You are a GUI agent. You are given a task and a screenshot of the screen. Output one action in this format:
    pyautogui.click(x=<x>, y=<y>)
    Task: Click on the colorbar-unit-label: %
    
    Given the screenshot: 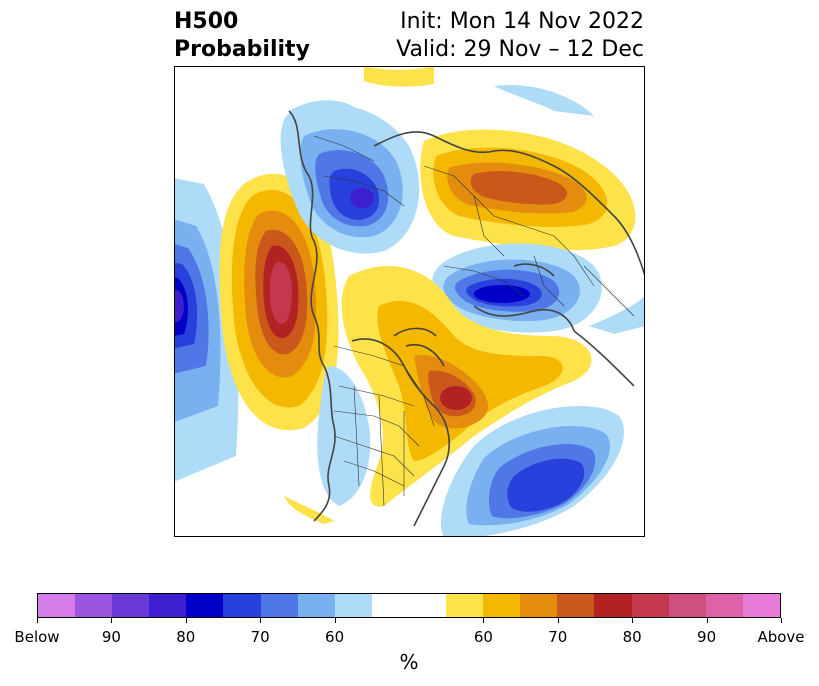 What is the action you would take?
    pyautogui.click(x=409, y=662)
    